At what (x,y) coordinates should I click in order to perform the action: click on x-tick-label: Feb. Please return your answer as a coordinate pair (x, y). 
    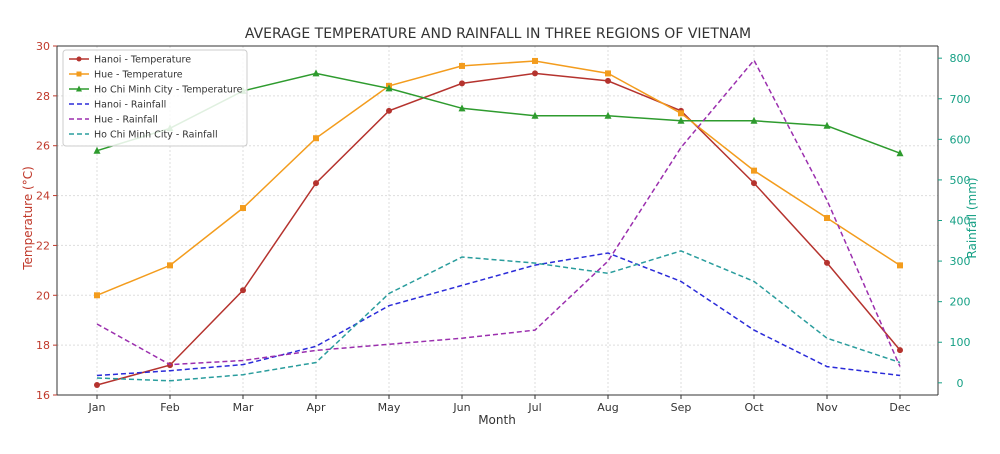
    Looking at the image, I should click on (169, 407).